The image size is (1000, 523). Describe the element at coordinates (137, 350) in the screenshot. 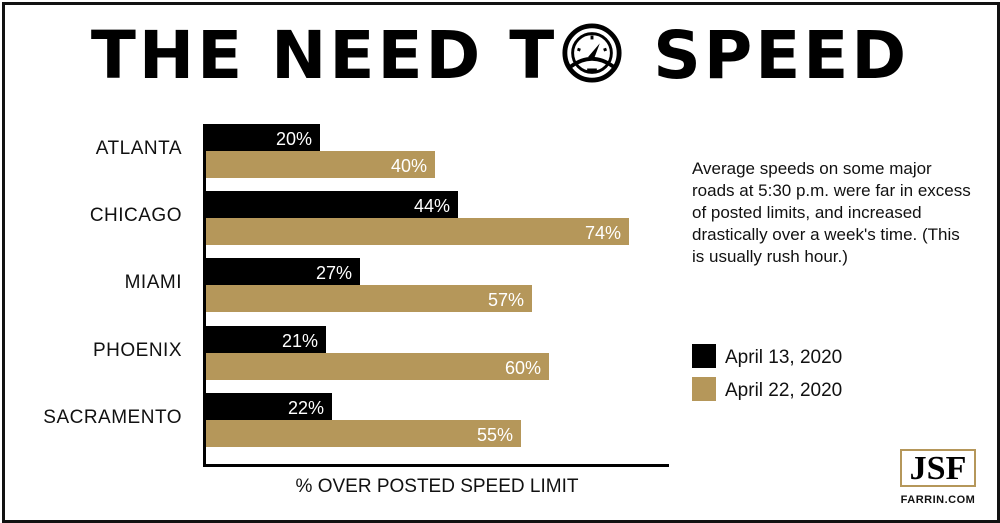

I see `category-label: PHOENIX` at that location.